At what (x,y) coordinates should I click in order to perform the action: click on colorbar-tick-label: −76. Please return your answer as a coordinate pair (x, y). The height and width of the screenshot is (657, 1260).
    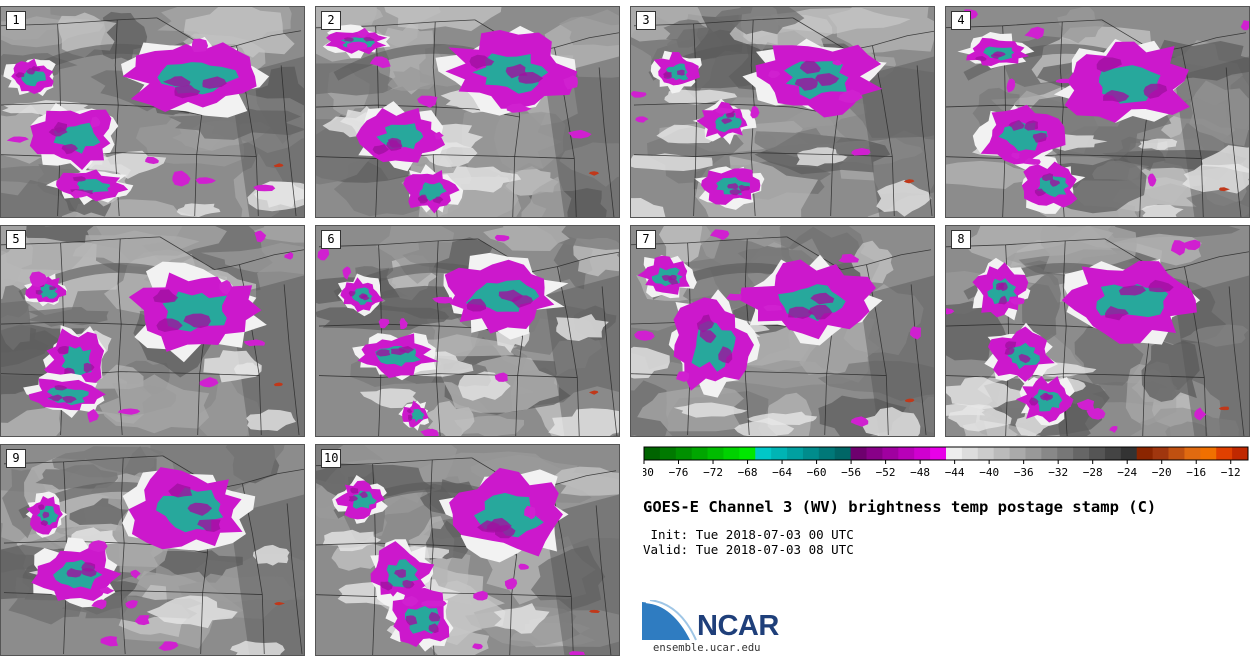
    Looking at the image, I should click on (679, 472).